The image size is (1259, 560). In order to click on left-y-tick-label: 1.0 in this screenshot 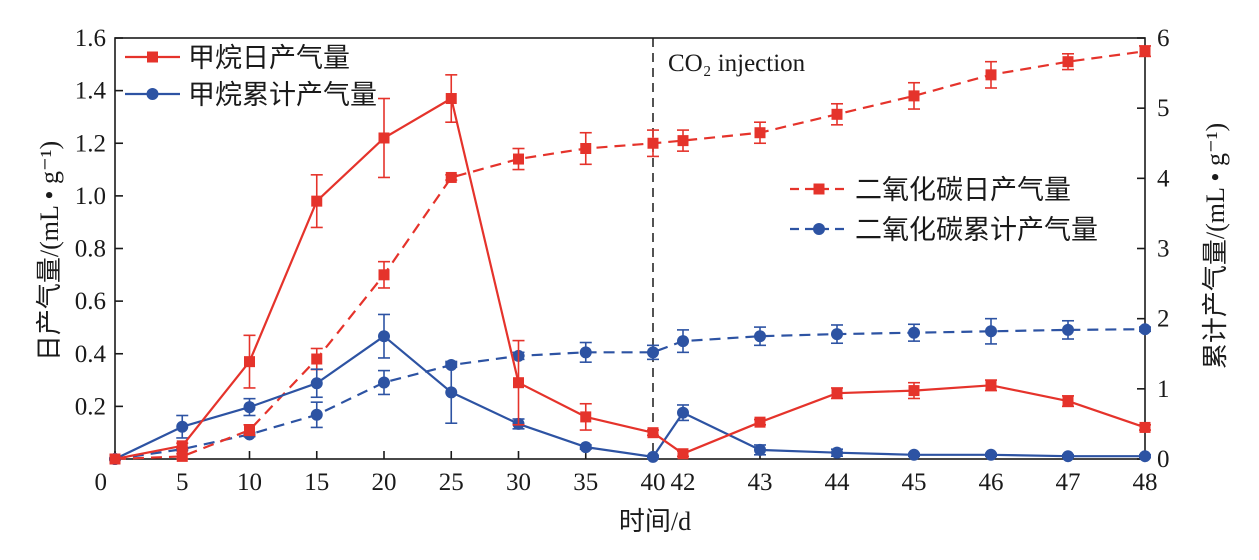, I will do `click(90, 196)`.